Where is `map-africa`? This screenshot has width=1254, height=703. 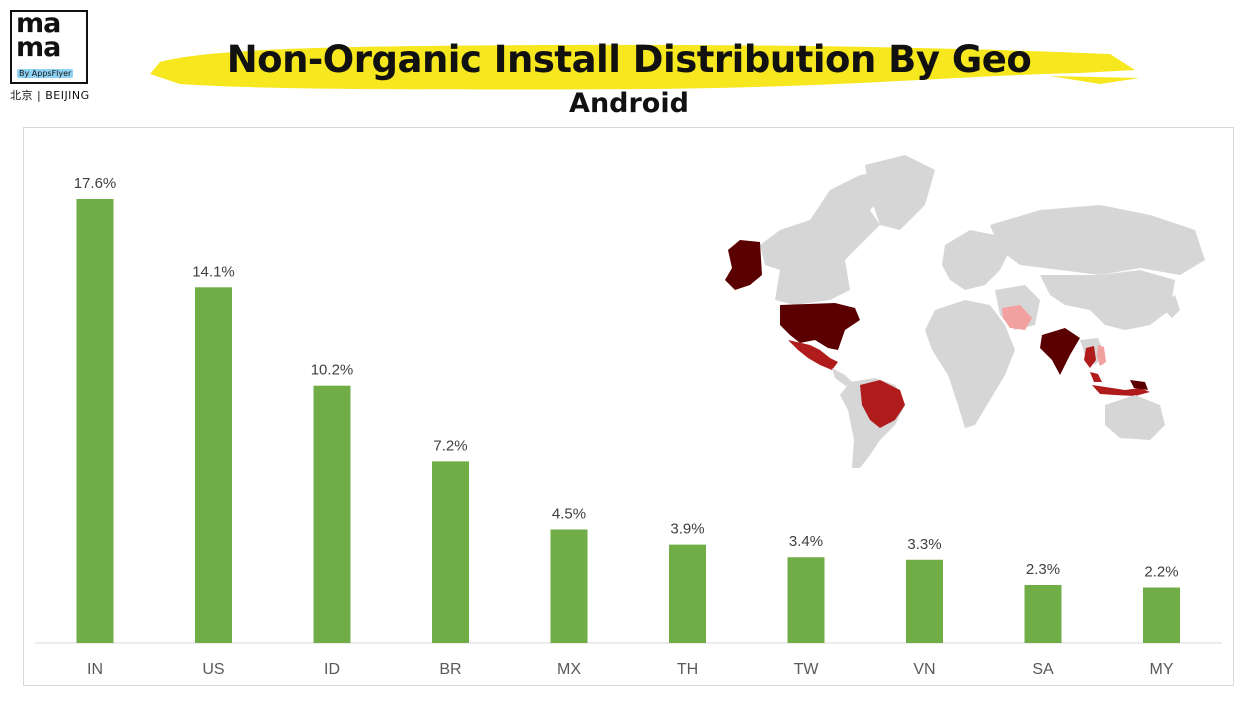 map-africa is located at coordinates (970, 364).